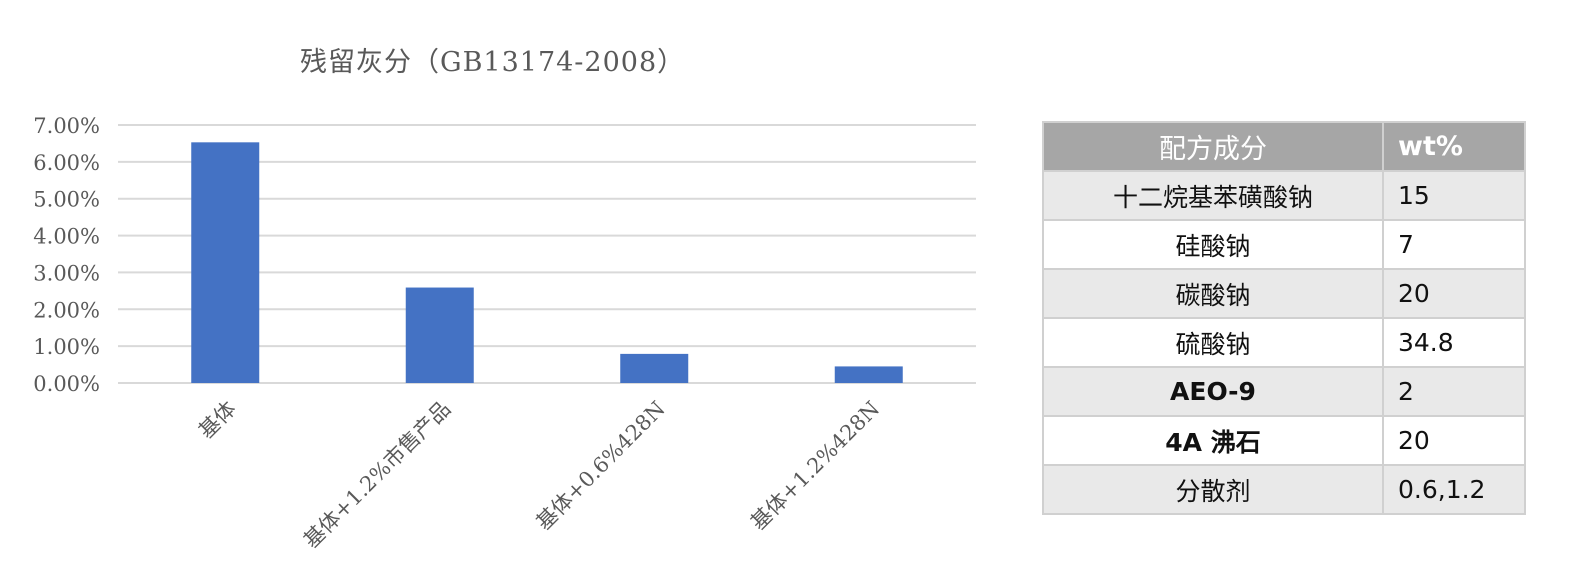  I want to click on header-wt: wt%, so click(1454, 146).